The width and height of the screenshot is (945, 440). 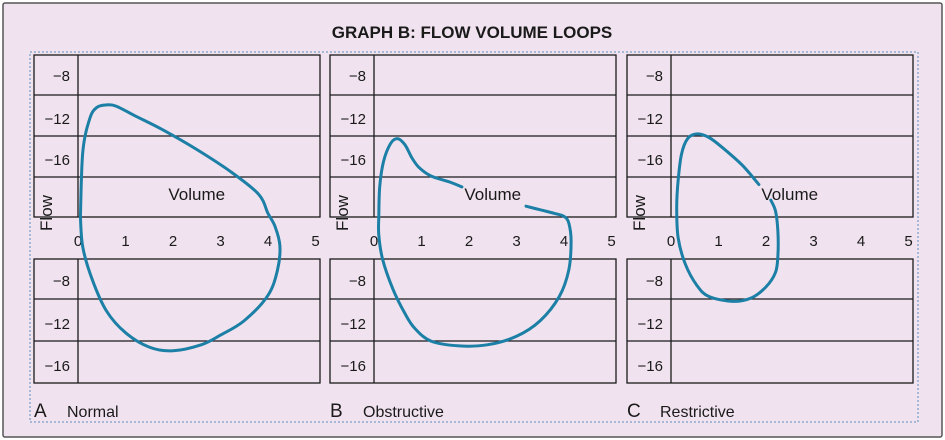 What do you see at coordinates (403, 412) in the screenshot?
I see `panel-name: Obstructive` at bounding box center [403, 412].